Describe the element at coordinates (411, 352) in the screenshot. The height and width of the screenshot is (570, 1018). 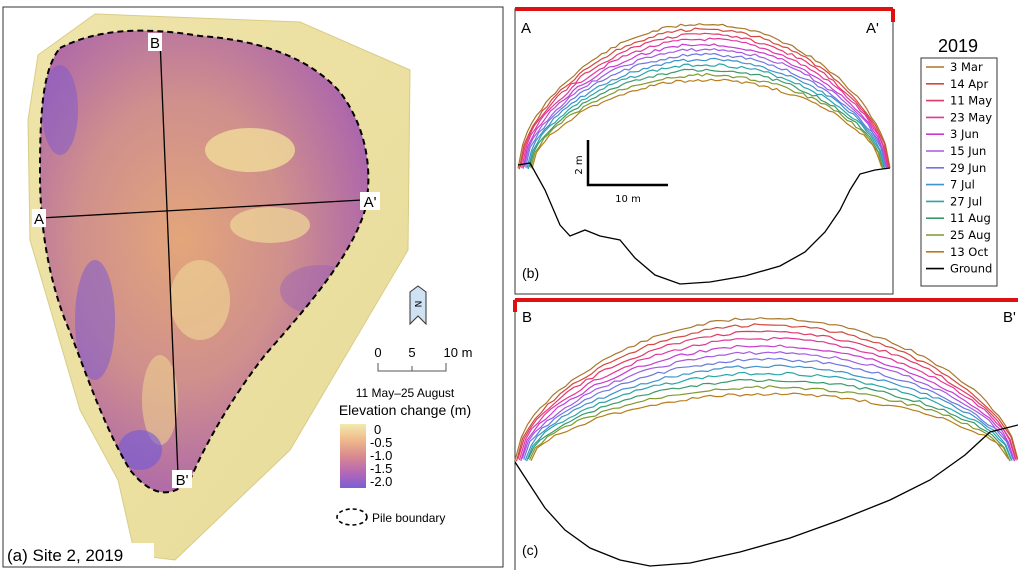
I see `scale-tick-5: 5` at that location.